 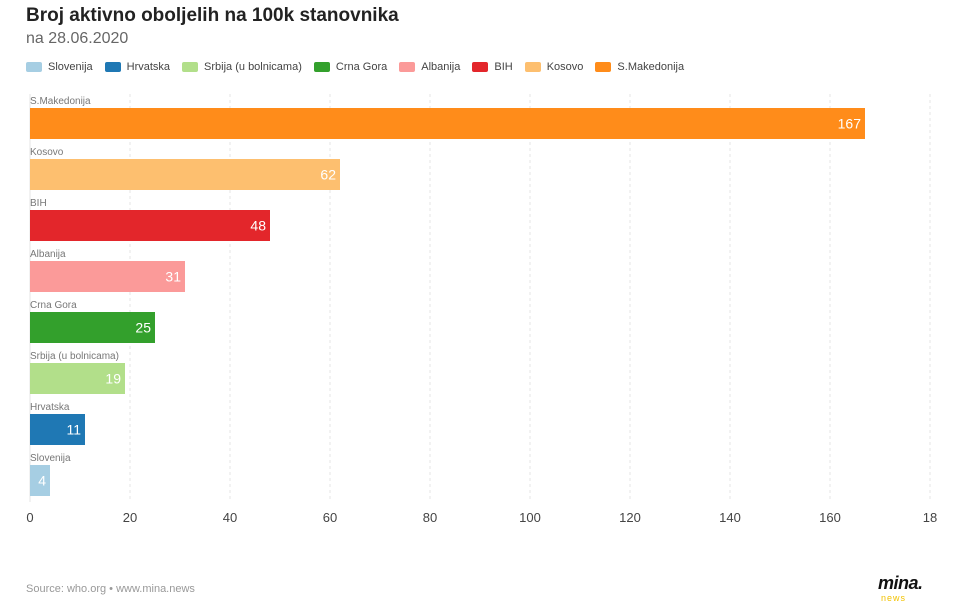 I want to click on legend-item: Slovenija, so click(x=59, y=67).